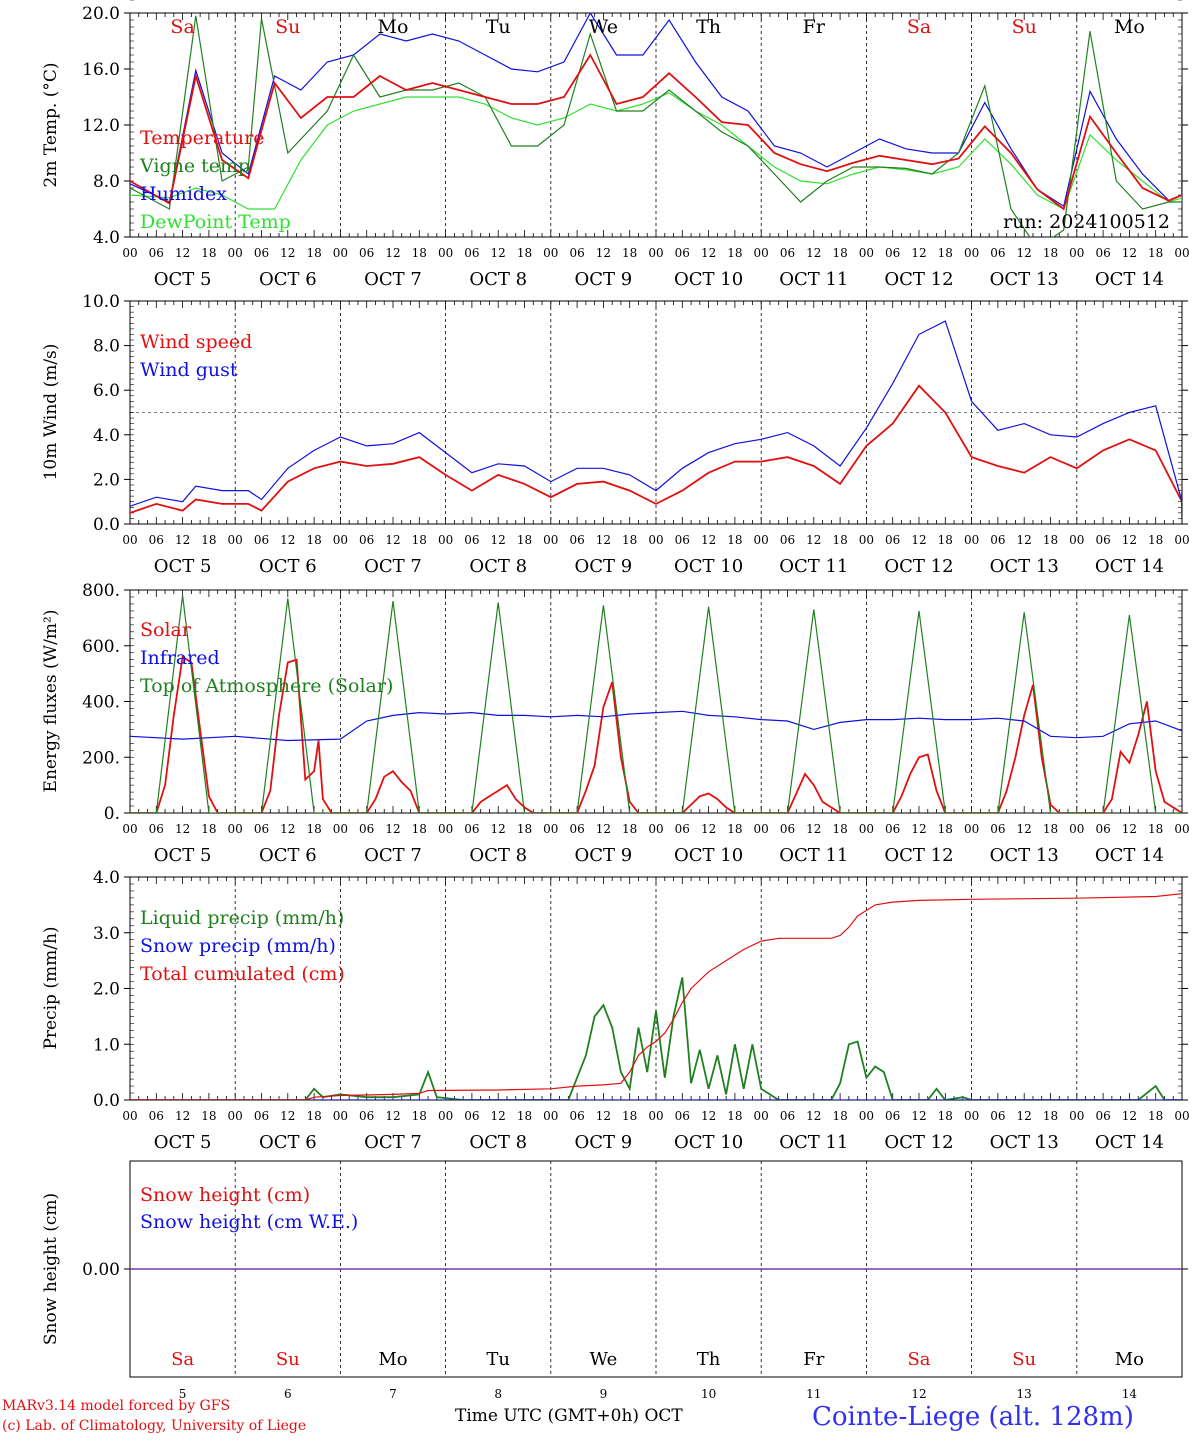 Image resolution: width=1194 pixels, height=1440 pixels. Describe the element at coordinates (101, 70) in the screenshot. I see `y-tick-label: 16.0` at that location.